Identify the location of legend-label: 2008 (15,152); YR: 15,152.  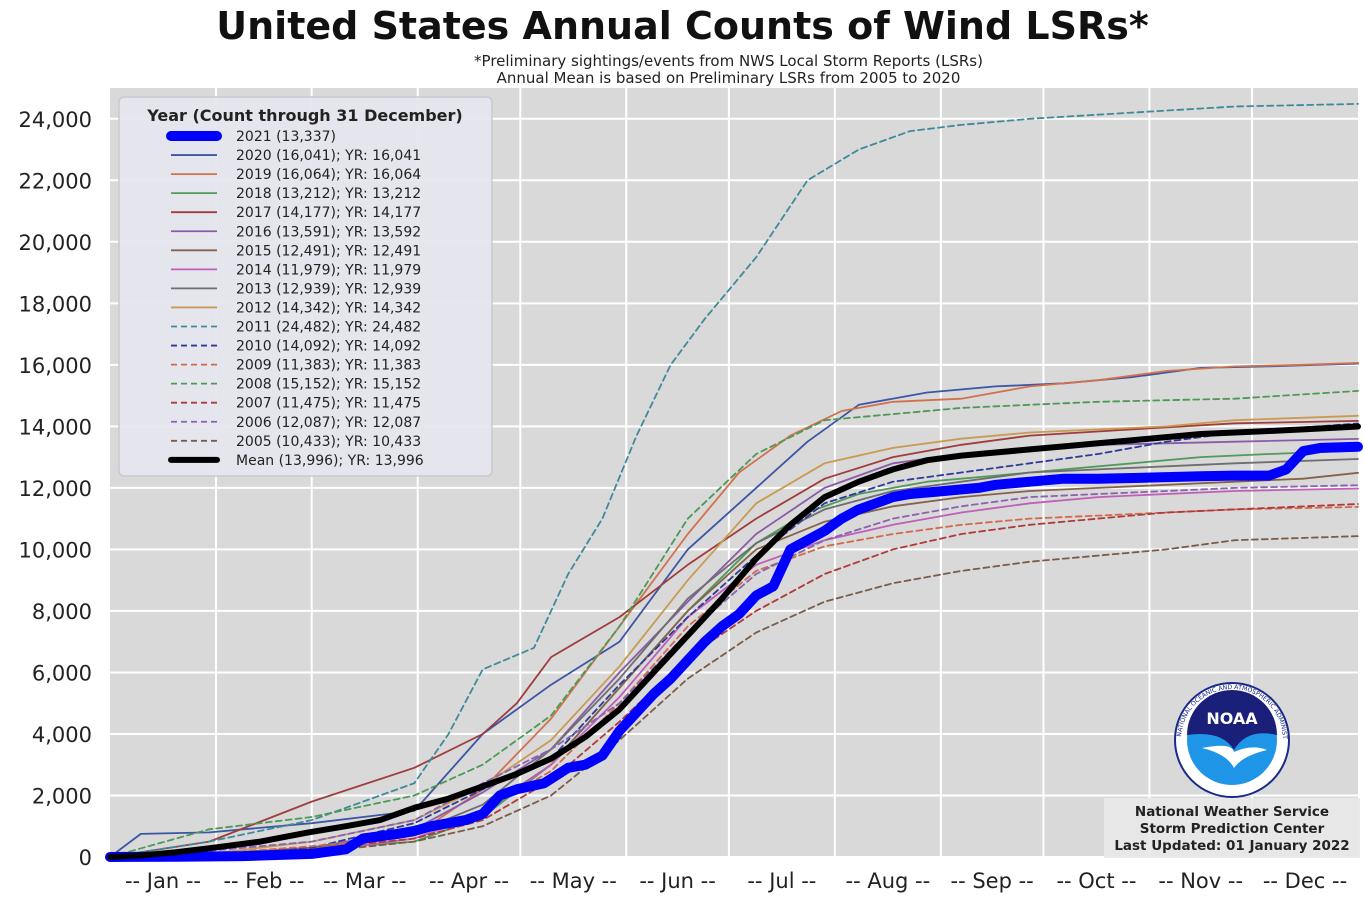
(328, 385).